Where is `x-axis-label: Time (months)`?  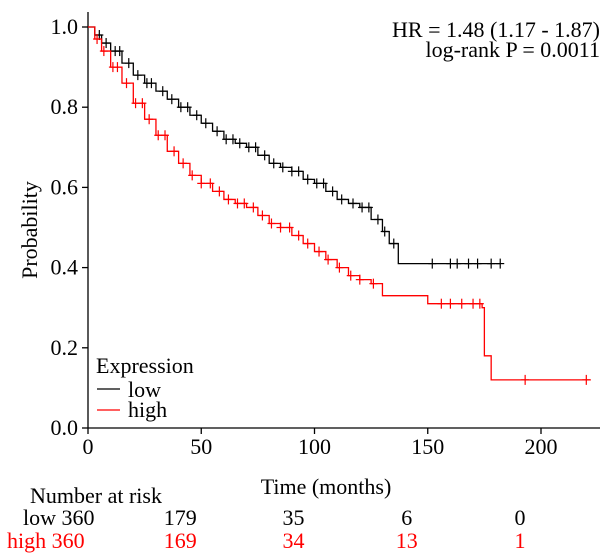 x-axis-label: Time (months) is located at coordinates (326, 486).